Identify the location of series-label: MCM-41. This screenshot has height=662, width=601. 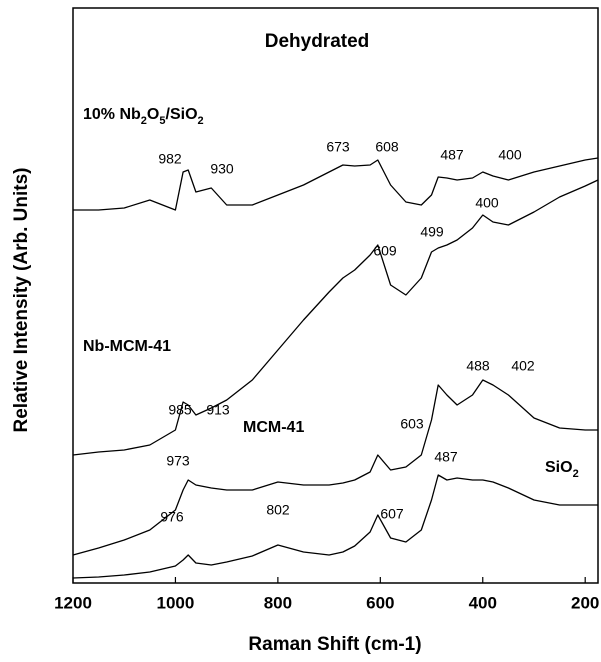
(273, 427).